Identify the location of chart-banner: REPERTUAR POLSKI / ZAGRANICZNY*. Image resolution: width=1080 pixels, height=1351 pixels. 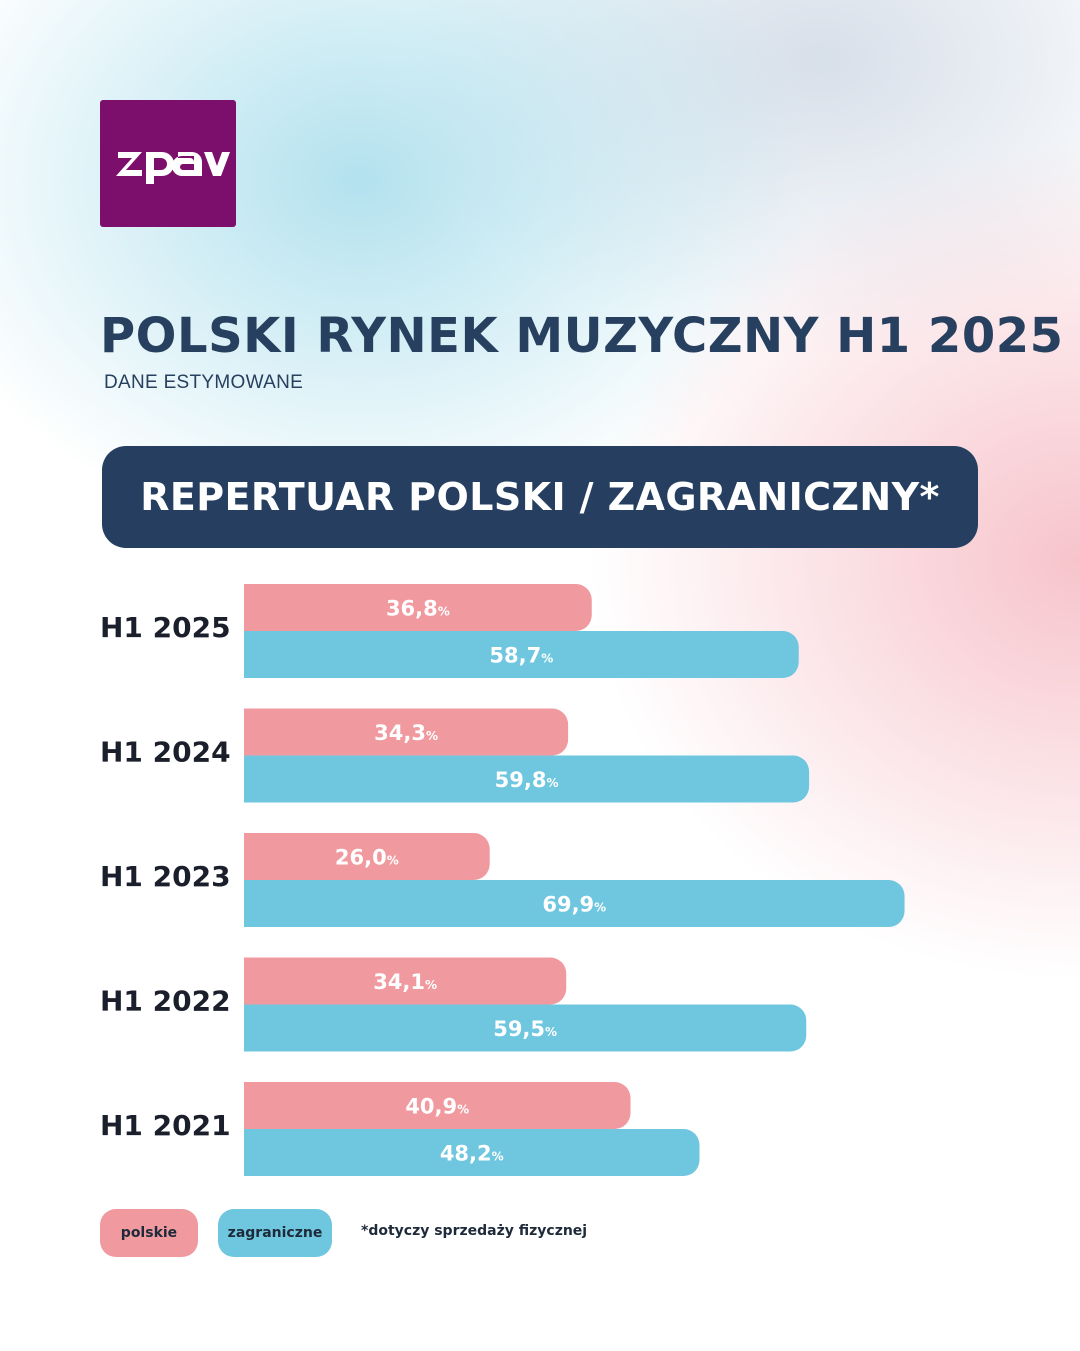
(540, 497).